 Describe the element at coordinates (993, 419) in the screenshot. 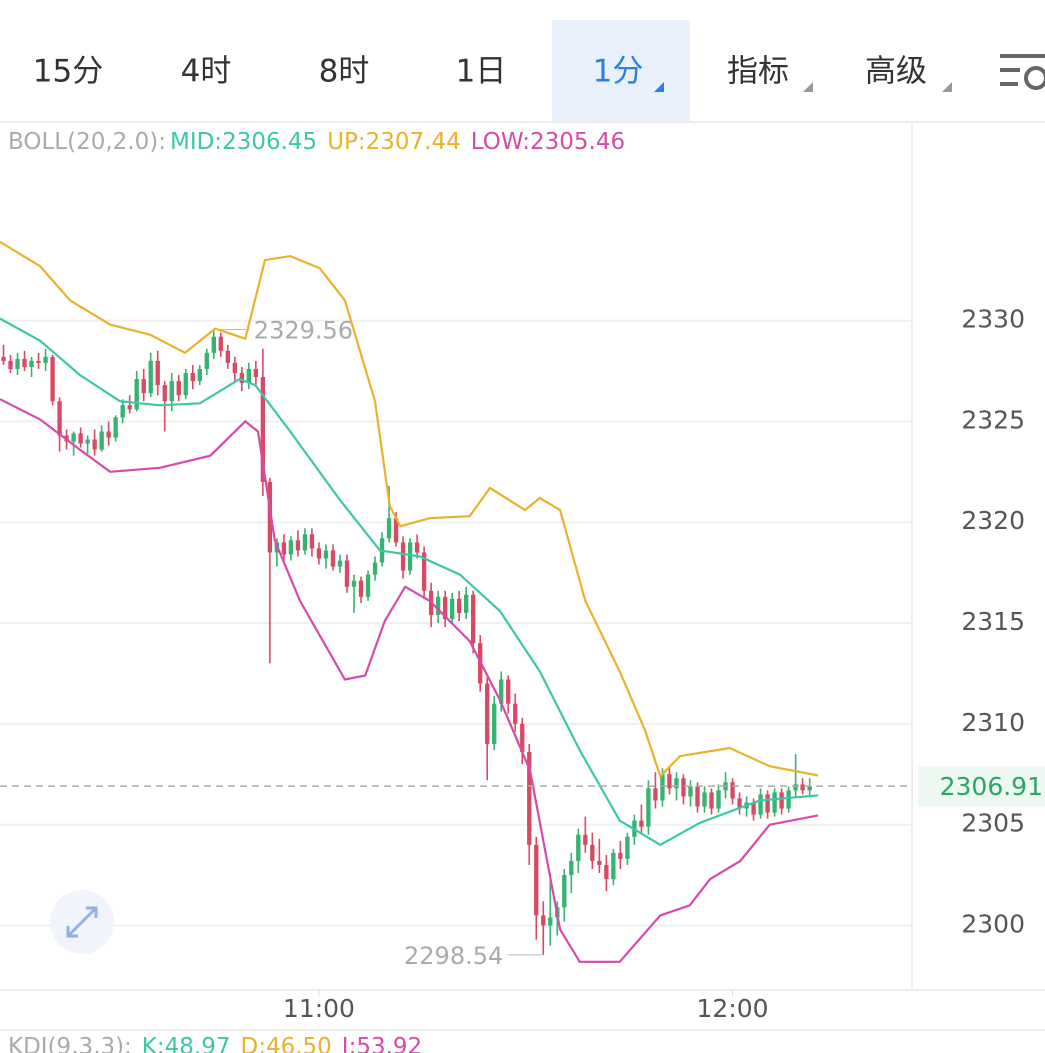

I see `y-tick-label: 2325` at that location.